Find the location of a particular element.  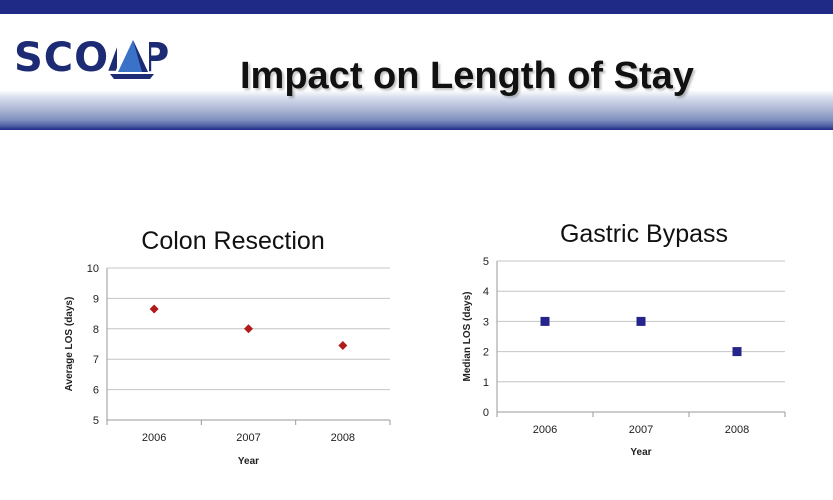

y-tick-label: 4 is located at coordinates (486, 292).